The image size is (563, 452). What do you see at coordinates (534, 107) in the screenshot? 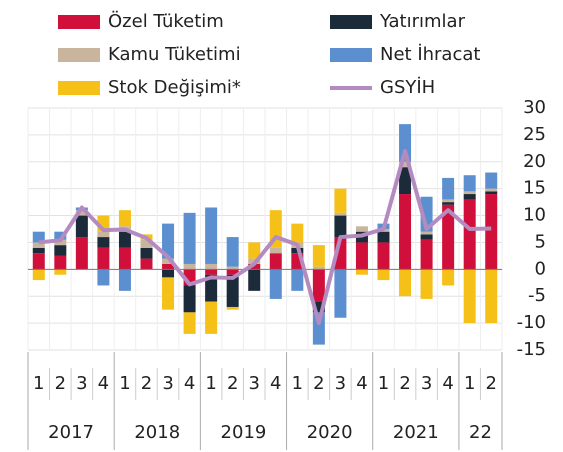
I see `y-tick-label: 30` at bounding box center [534, 107].